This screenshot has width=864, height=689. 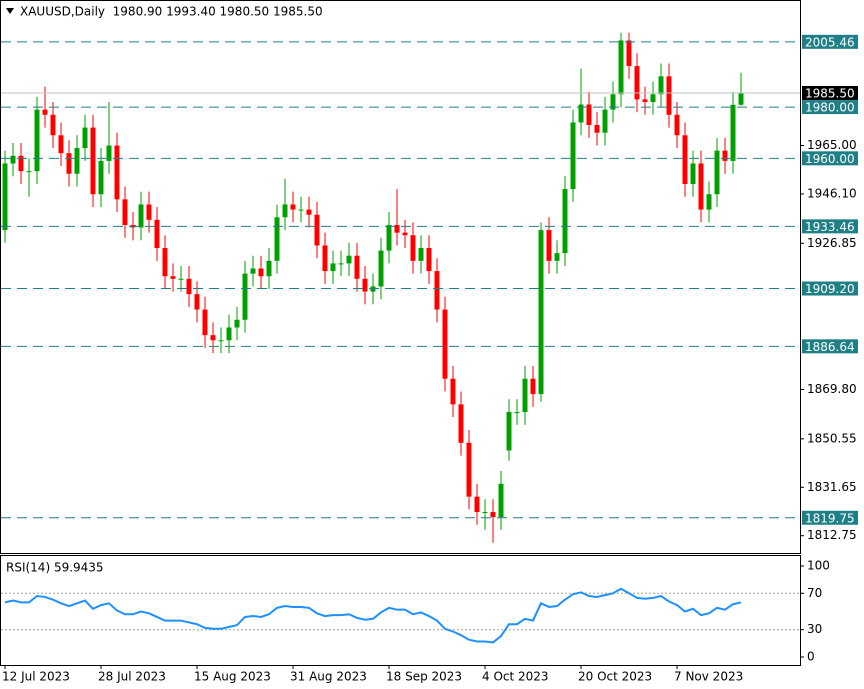 I want to click on y-tick-label: 100, so click(x=818, y=566).